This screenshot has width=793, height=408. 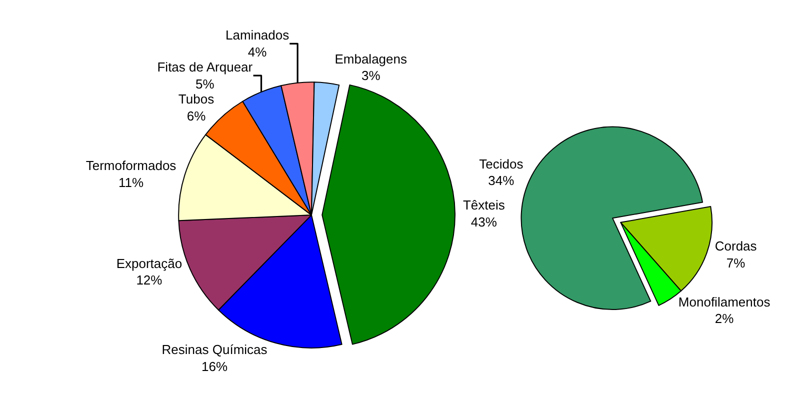 I want to click on slice-label: Laminados, so click(x=258, y=35).